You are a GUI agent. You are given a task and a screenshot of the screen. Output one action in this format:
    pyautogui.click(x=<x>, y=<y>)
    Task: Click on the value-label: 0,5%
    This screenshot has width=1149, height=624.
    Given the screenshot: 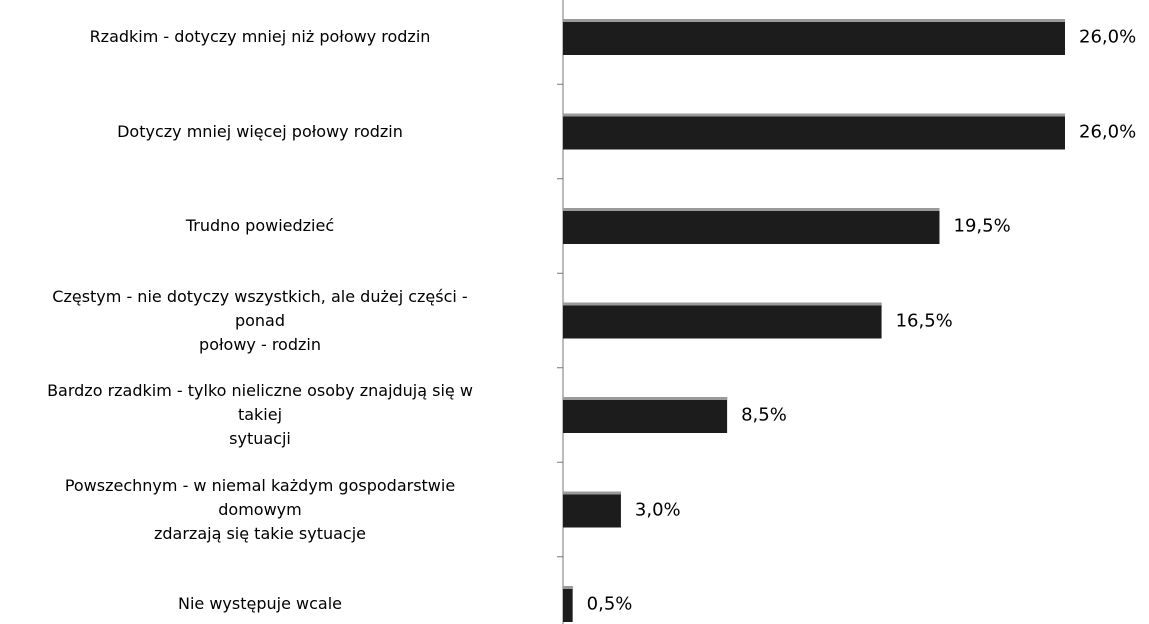 What is the action you would take?
    pyautogui.click(x=609, y=604)
    